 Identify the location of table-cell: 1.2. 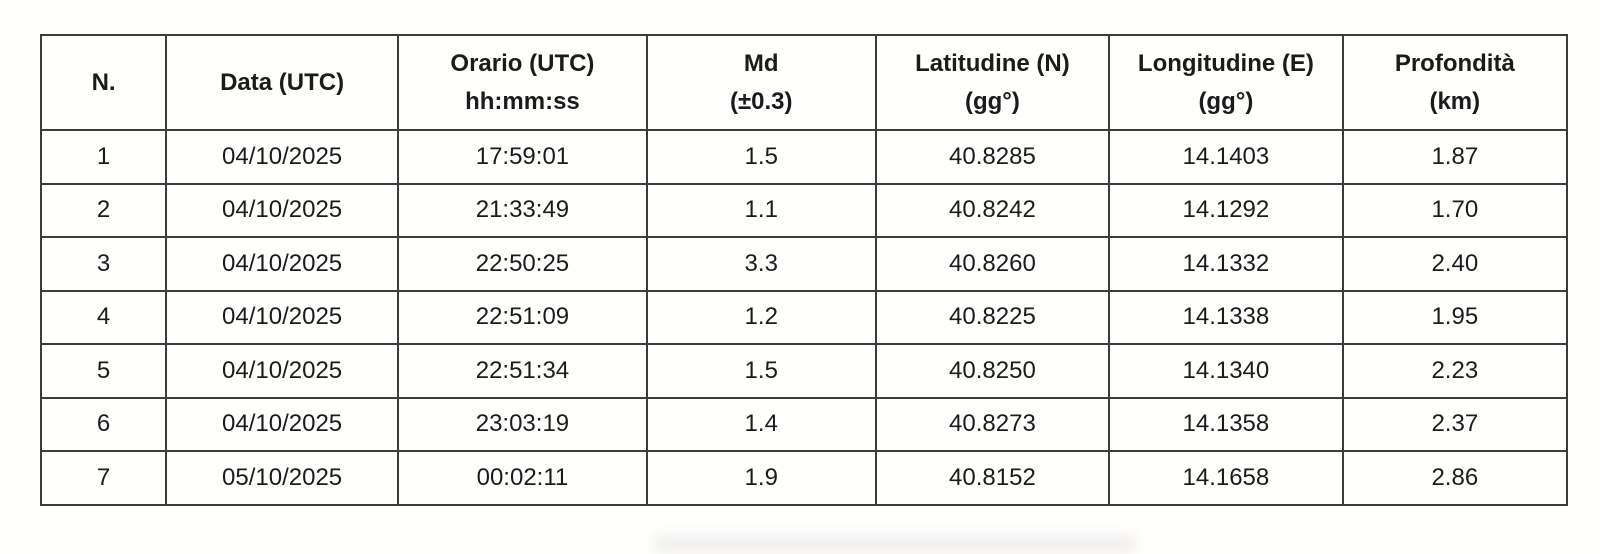
(761, 317).